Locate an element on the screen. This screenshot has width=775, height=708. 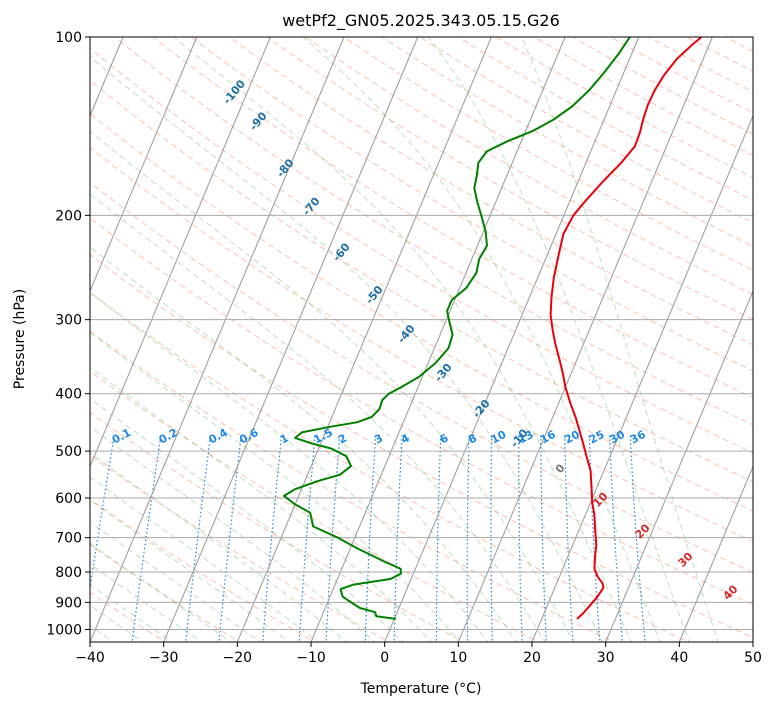
y-tick-label: 200 is located at coordinates (68, 216).